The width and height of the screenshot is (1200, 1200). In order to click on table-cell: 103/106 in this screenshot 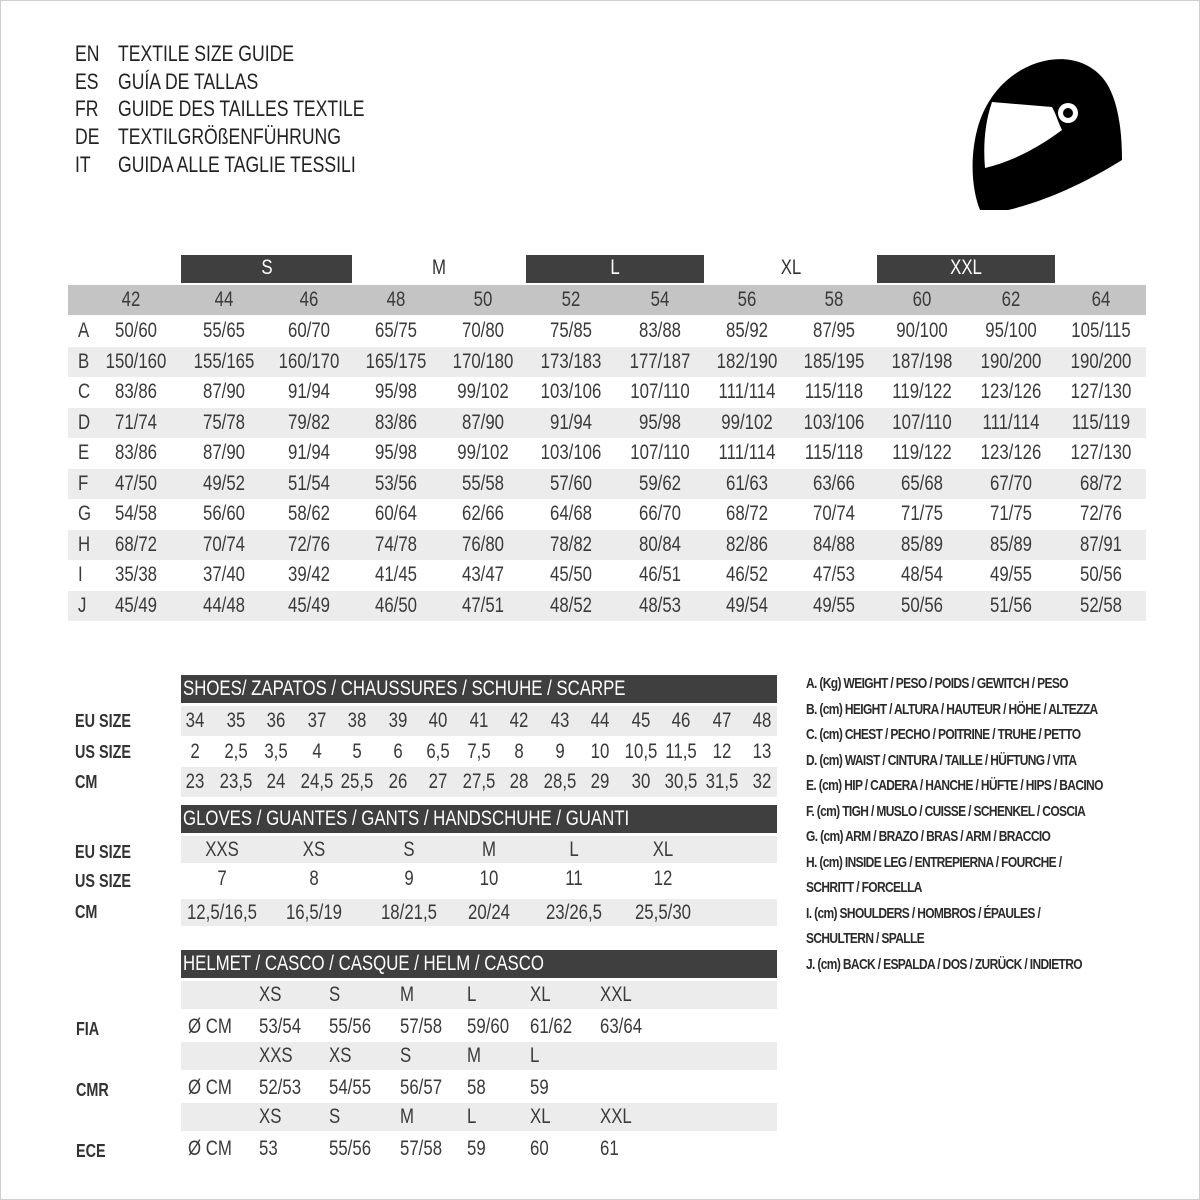, I will do `click(834, 423)`.